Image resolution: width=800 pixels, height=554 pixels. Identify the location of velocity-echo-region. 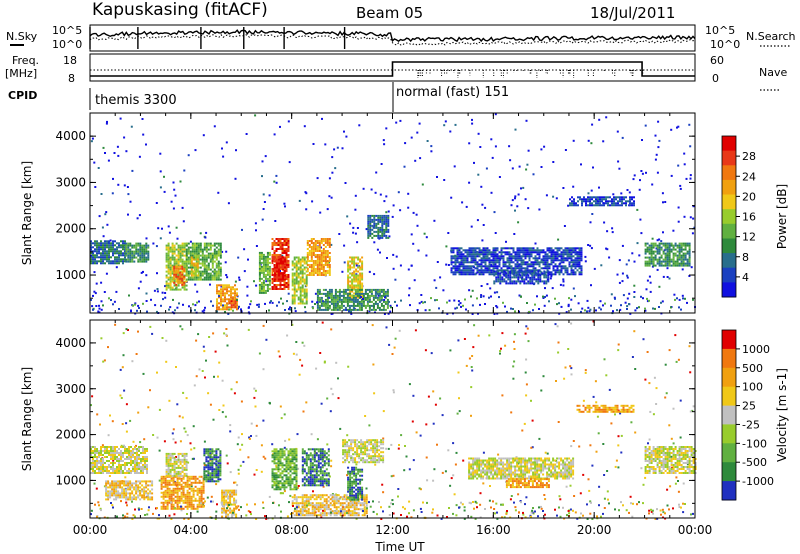
(119, 460).